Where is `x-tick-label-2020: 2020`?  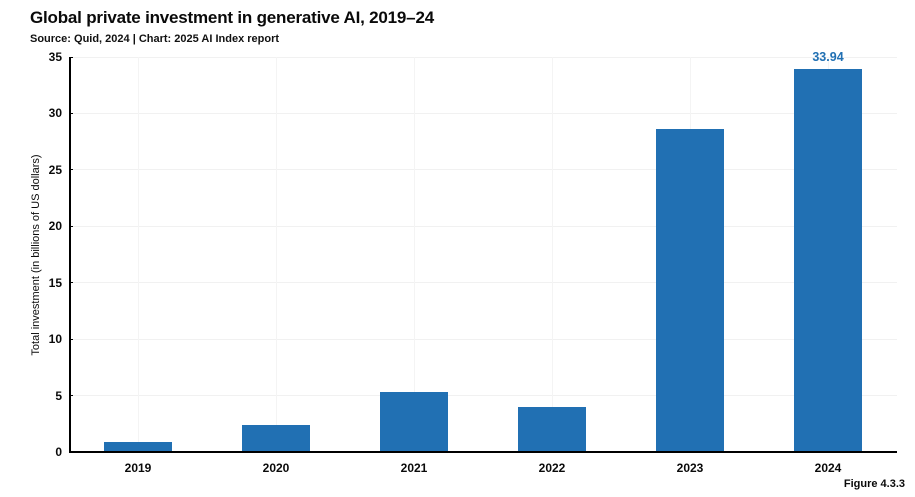 x-tick-label-2020: 2020 is located at coordinates (276, 468).